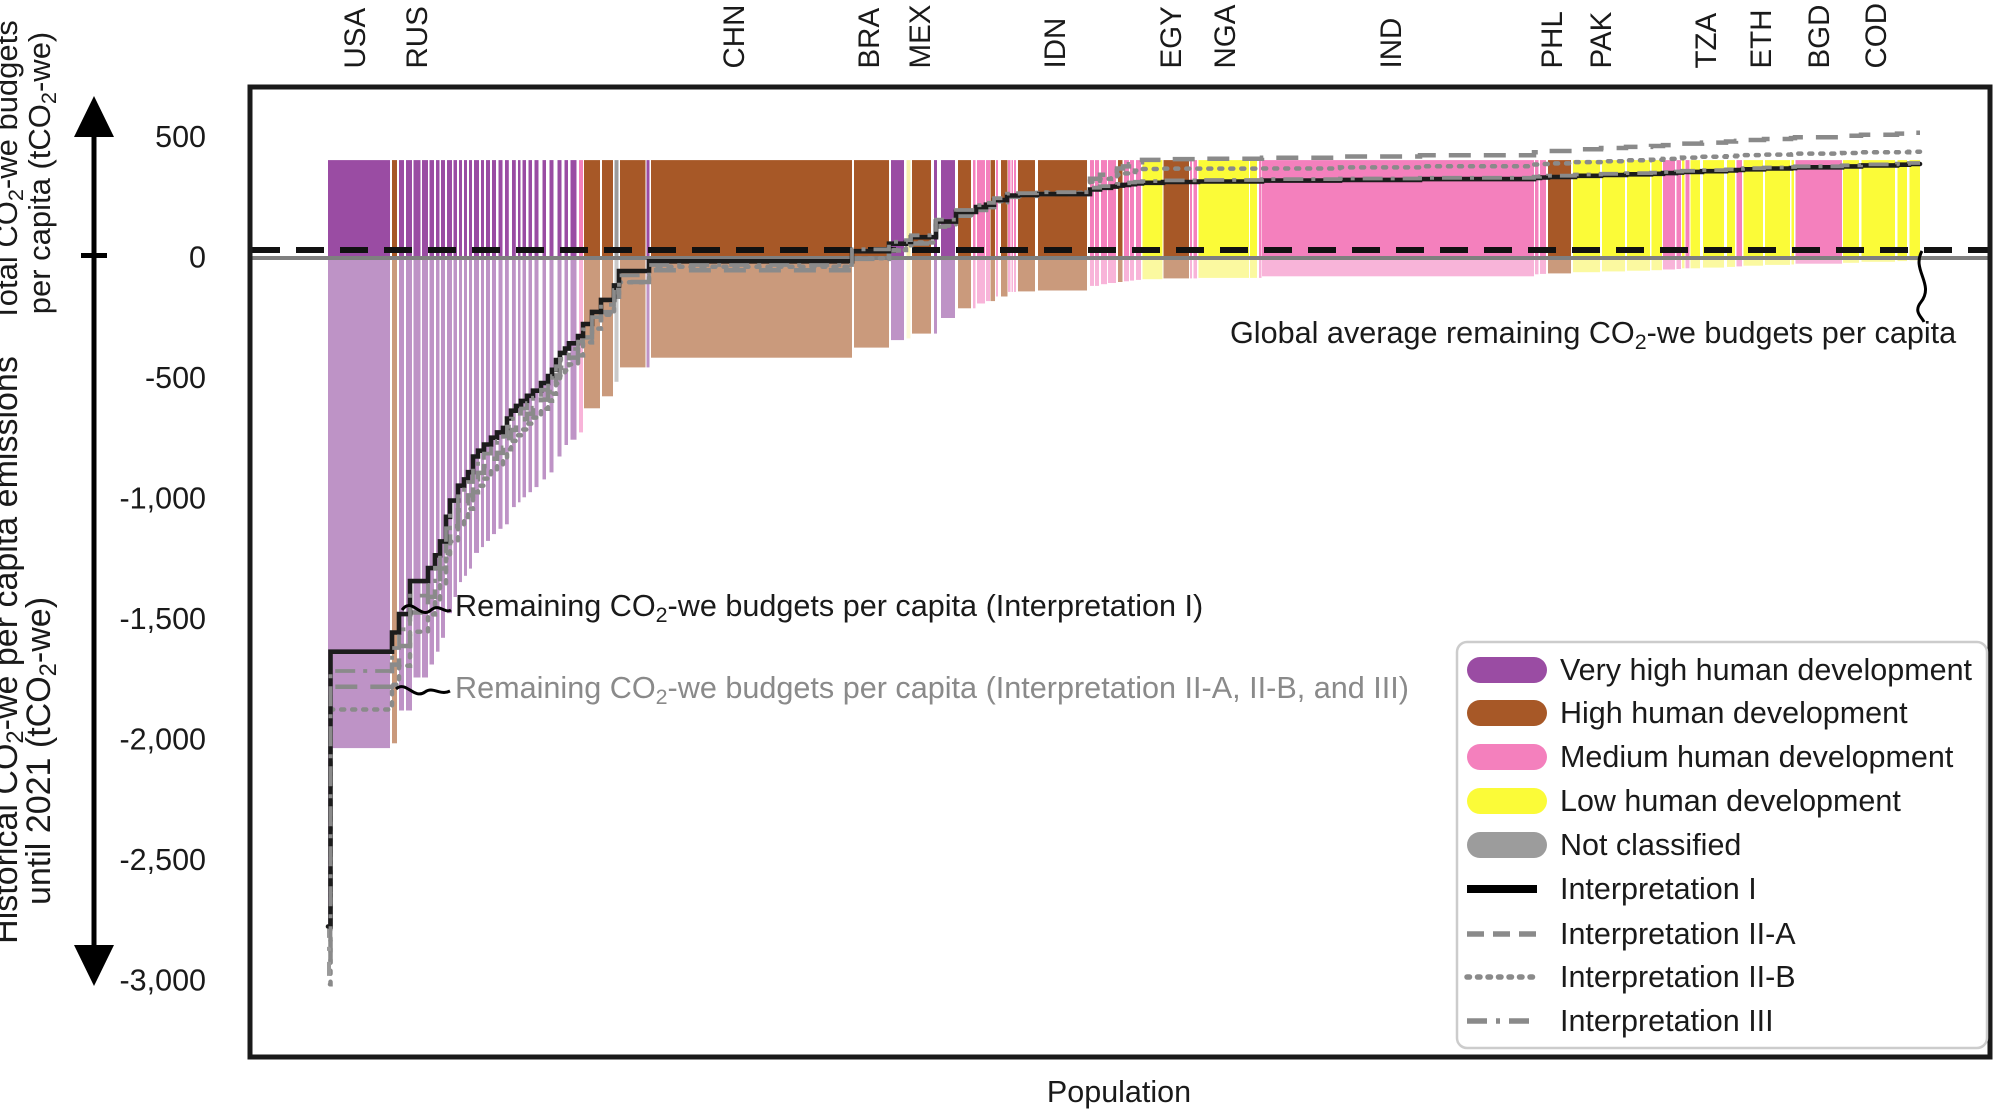 This screenshot has height=1118, width=2003. Describe the element at coordinates (920, 36) in the screenshot. I see `svg-text: MEX` at that location.